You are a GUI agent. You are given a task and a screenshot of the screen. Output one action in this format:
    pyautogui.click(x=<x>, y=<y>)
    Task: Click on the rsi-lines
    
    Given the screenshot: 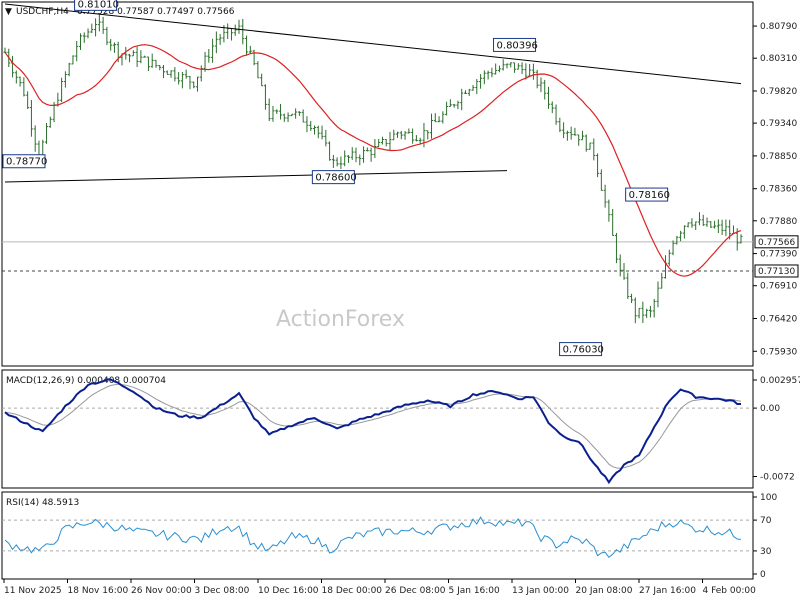 What is the action you would take?
    pyautogui.click(x=377, y=537)
    